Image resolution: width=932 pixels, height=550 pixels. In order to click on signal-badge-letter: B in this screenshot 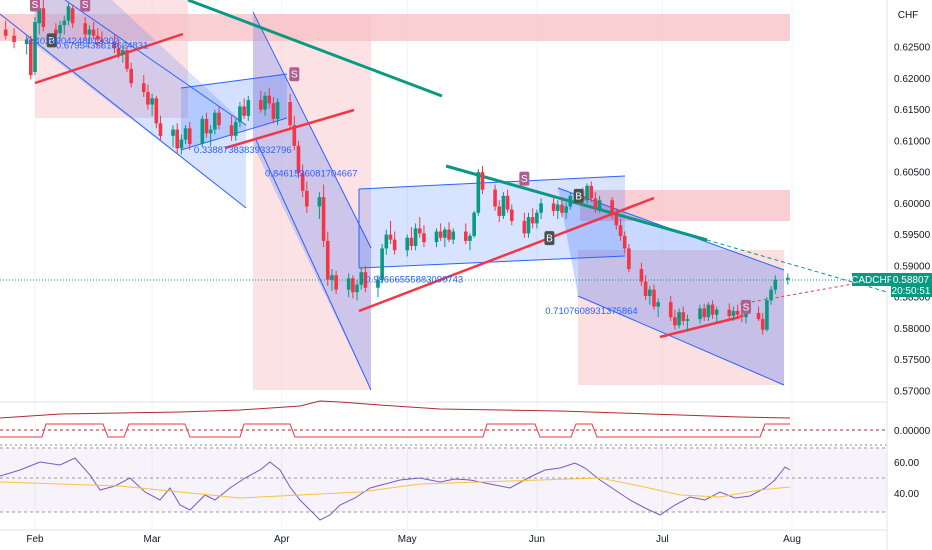, I will do `click(51, 41)`.